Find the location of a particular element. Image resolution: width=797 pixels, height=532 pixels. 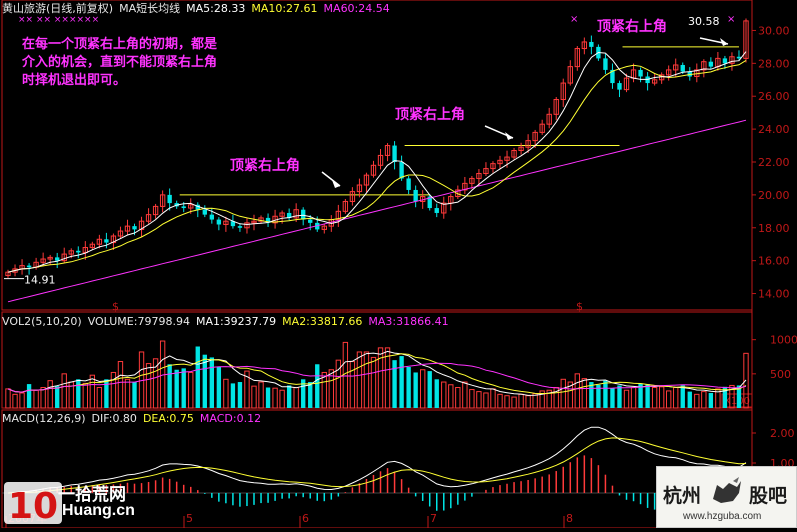

annotation-arrow-head is located at coordinates (724, 42).